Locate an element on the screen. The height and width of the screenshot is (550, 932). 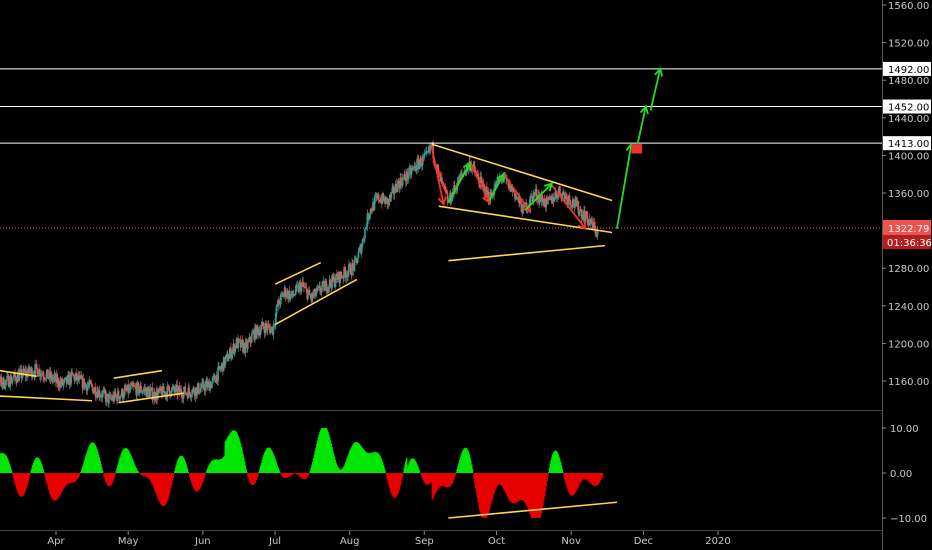
divergence-line is located at coordinates (532, 510).